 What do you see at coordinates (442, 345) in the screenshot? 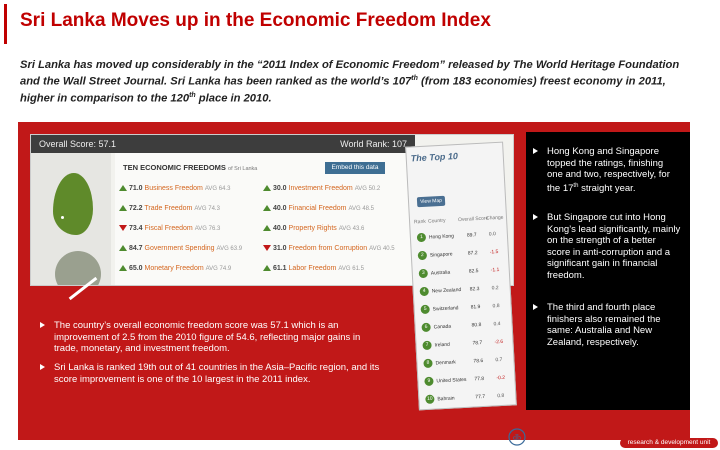
I see `country-name: Ireland` at bounding box center [442, 345].